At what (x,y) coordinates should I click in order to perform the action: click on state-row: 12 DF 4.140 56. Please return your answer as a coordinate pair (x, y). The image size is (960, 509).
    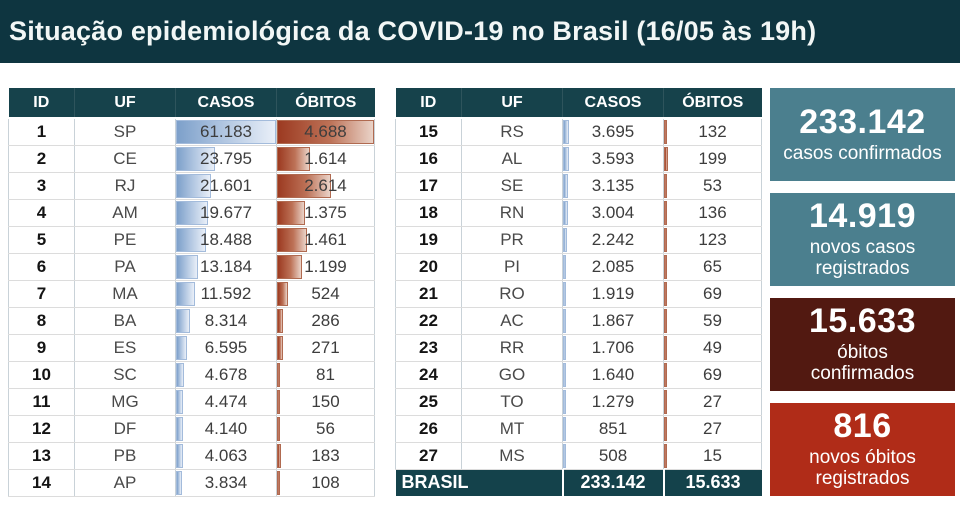
    Looking at the image, I should click on (191, 429).